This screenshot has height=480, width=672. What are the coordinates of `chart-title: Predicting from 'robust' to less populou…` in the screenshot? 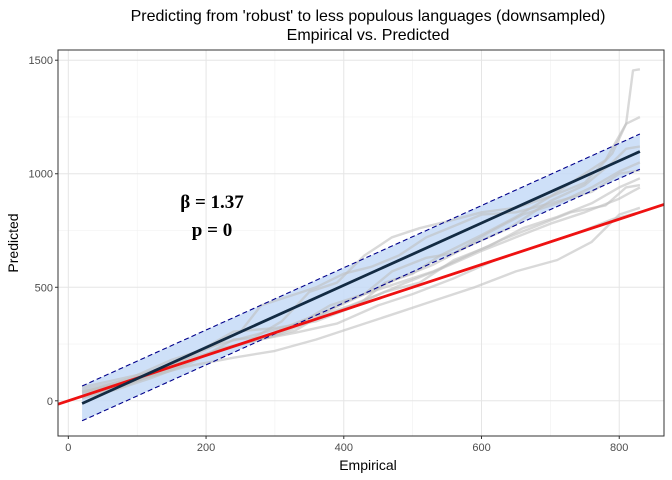 It's located at (368, 16).